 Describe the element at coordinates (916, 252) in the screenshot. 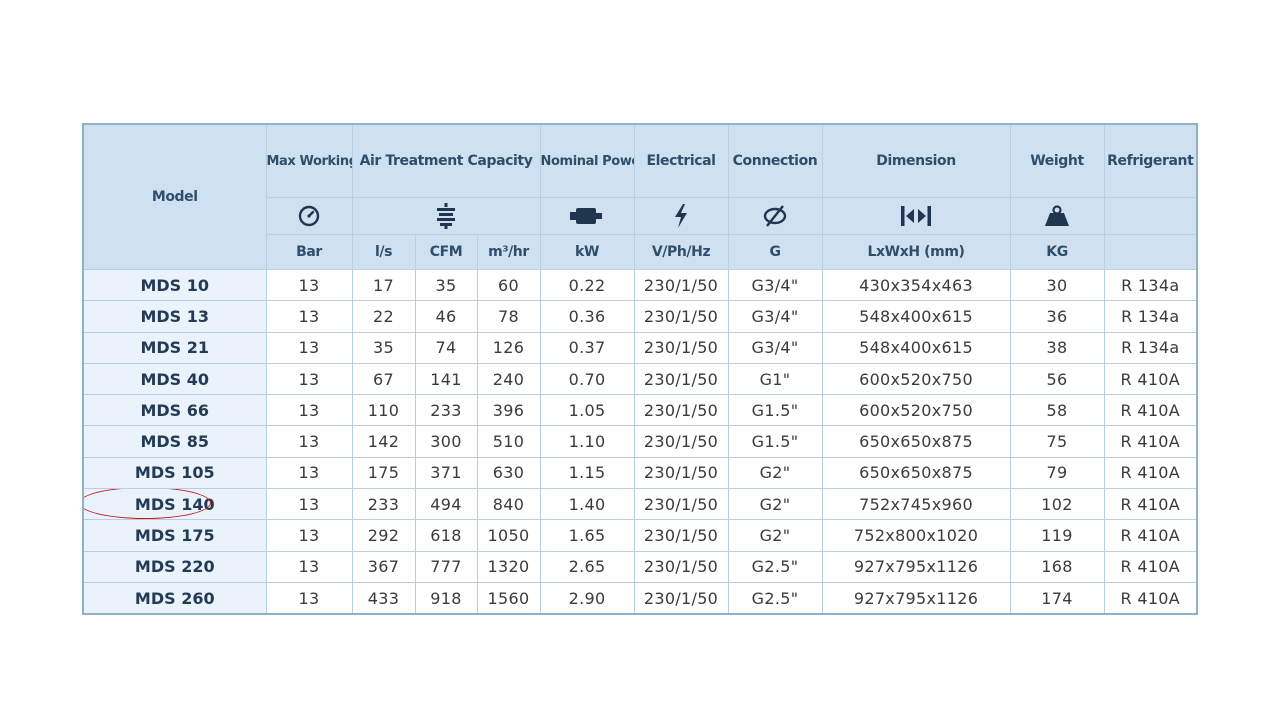

I see `unit-dimension: LxWxH (mm)` at that location.